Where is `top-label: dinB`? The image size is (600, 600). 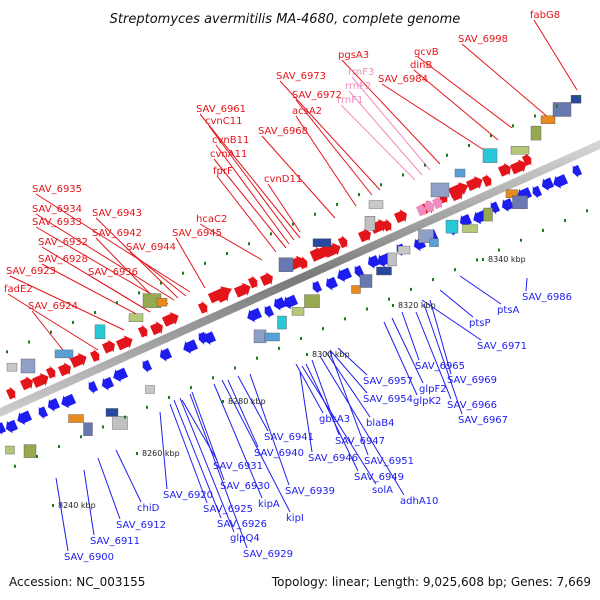 top-label: dinB is located at coordinates (421, 65).